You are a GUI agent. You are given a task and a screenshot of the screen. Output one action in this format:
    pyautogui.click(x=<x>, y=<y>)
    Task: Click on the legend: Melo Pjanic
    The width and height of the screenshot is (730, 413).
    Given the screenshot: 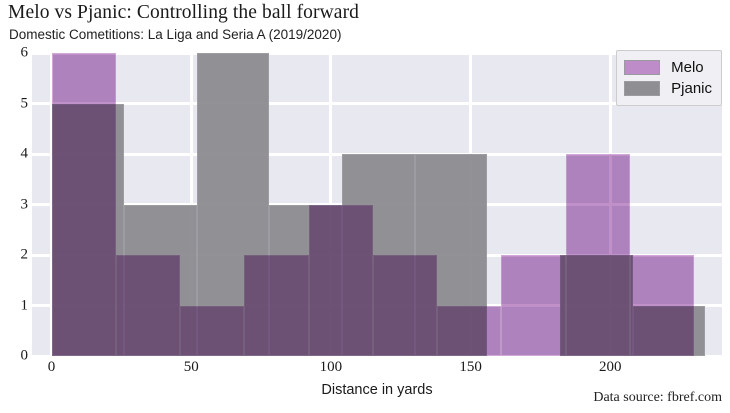 What is the action you would take?
    pyautogui.click(x=669, y=78)
    